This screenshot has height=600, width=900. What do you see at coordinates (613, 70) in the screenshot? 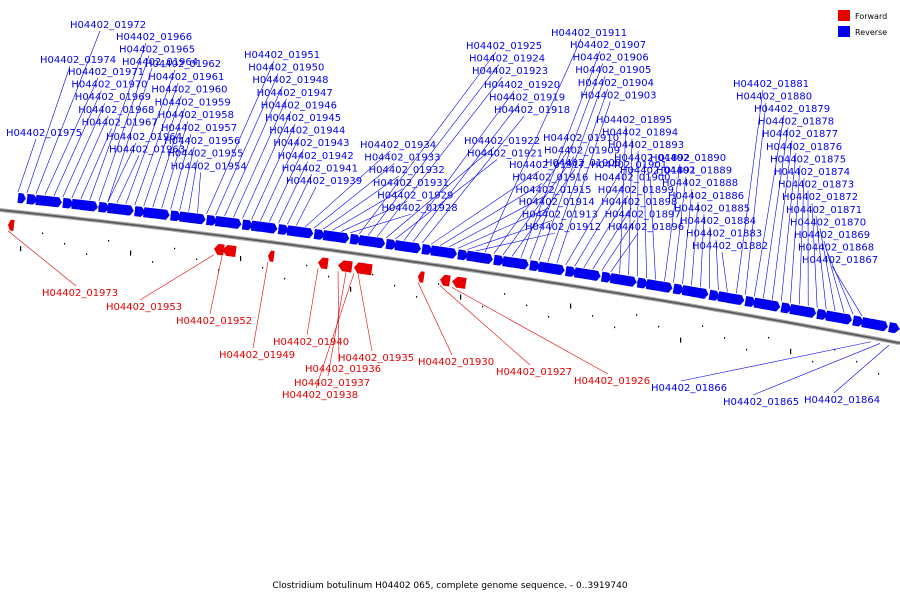
I see `reverse-gene-label: H04402_01905` at bounding box center [613, 70].